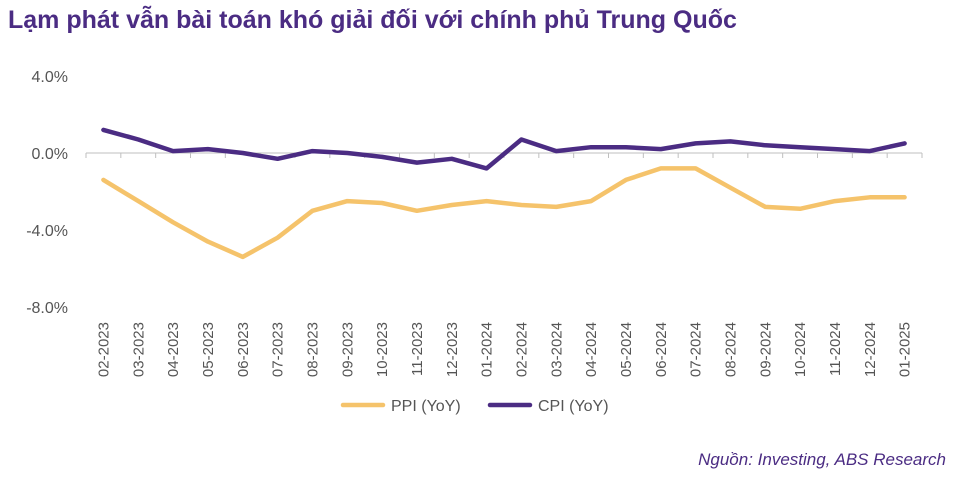 This screenshot has width=966, height=480. I want to click on x-tick-label: 04-2024, so click(591, 349).